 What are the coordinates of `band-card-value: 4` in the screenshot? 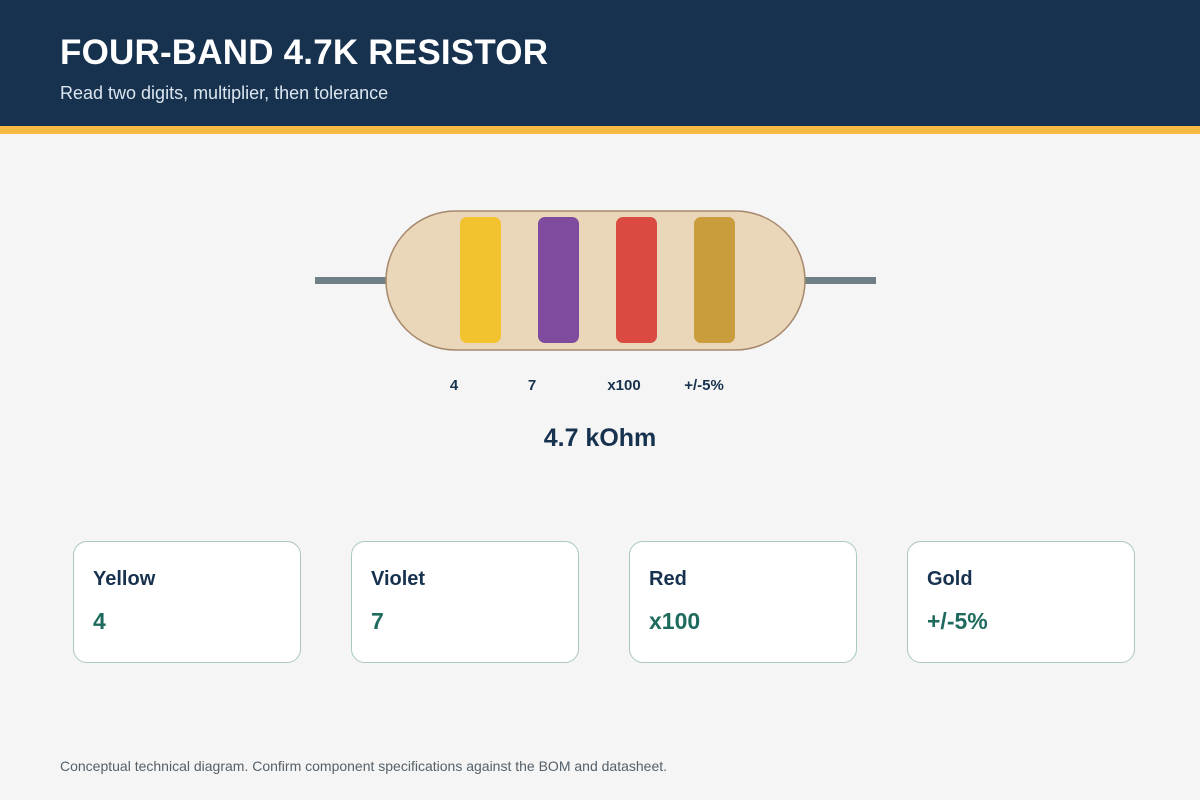 It's located at (99, 621).